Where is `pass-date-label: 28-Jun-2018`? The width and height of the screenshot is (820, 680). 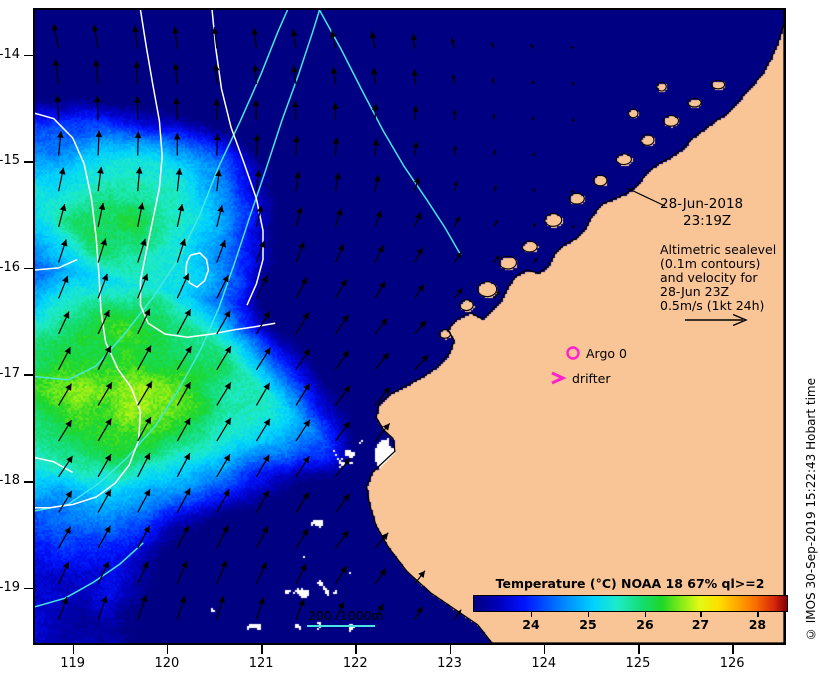
pass-date-label: 28-Jun-2018 is located at coordinates (702, 204).